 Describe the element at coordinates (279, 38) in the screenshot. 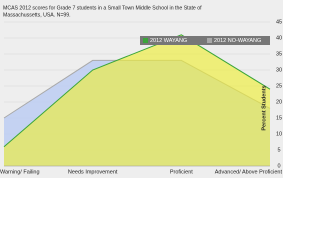

I see `y-tick-label: 40` at that location.